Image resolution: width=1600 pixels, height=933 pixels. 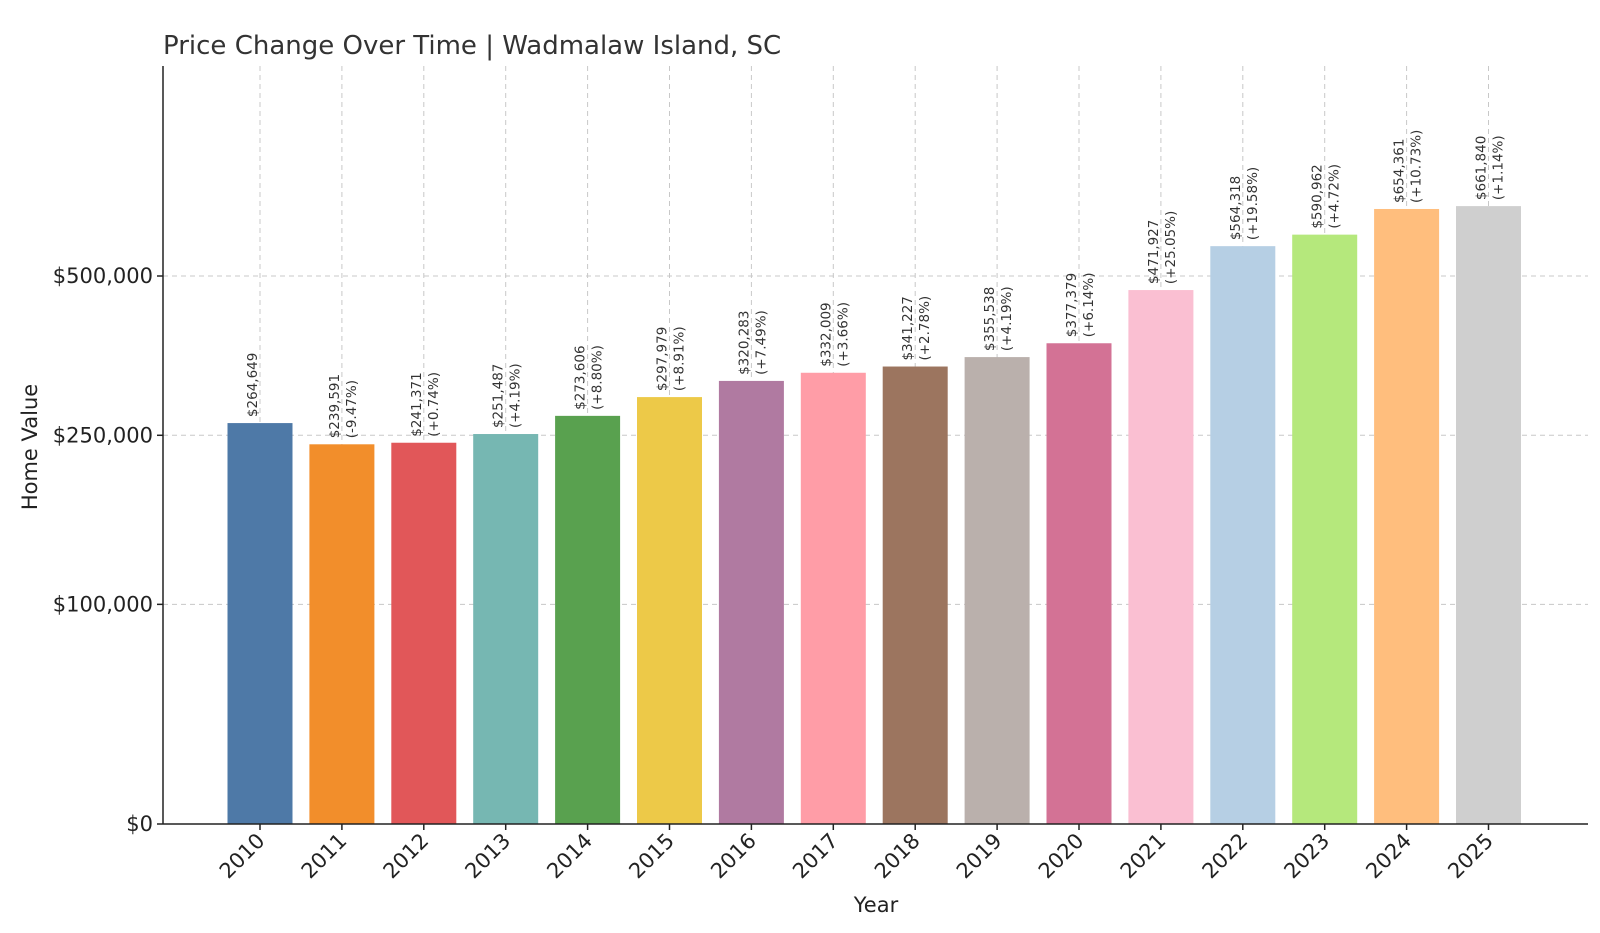 What do you see at coordinates (761, 342) in the screenshot?
I see `bar-change-label: (+7.49%)` at bounding box center [761, 342].